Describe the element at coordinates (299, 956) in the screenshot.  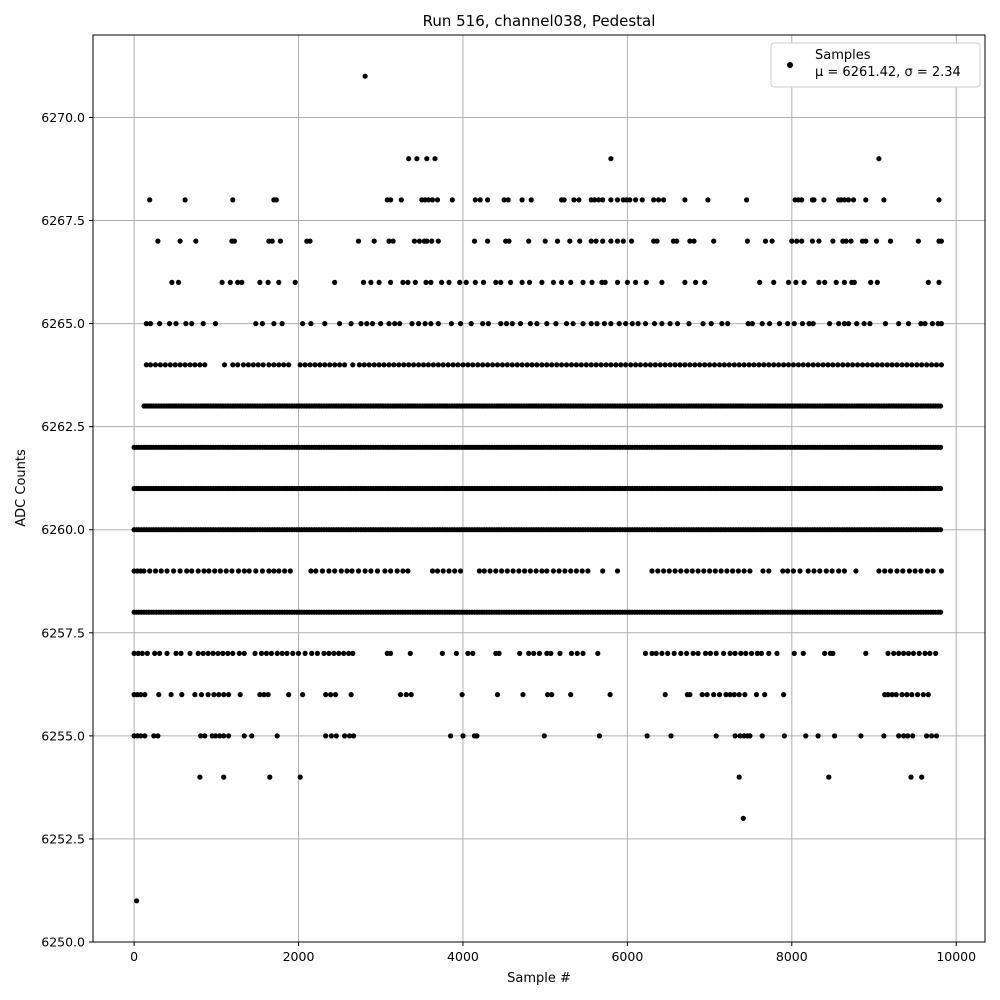
I see `x-tick-label: 2000` at that location.